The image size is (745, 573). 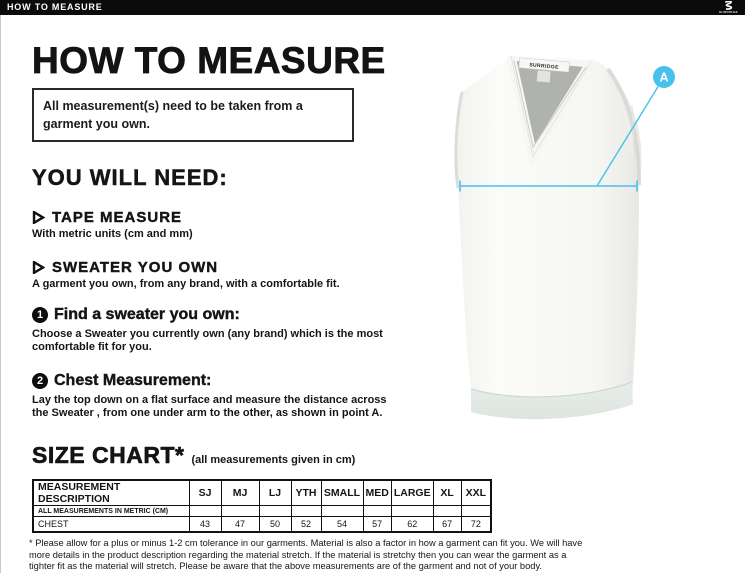 What do you see at coordinates (273, 460) in the screenshot?
I see `size-chart-subtitle: (all measurements given in cm)` at bounding box center [273, 460].